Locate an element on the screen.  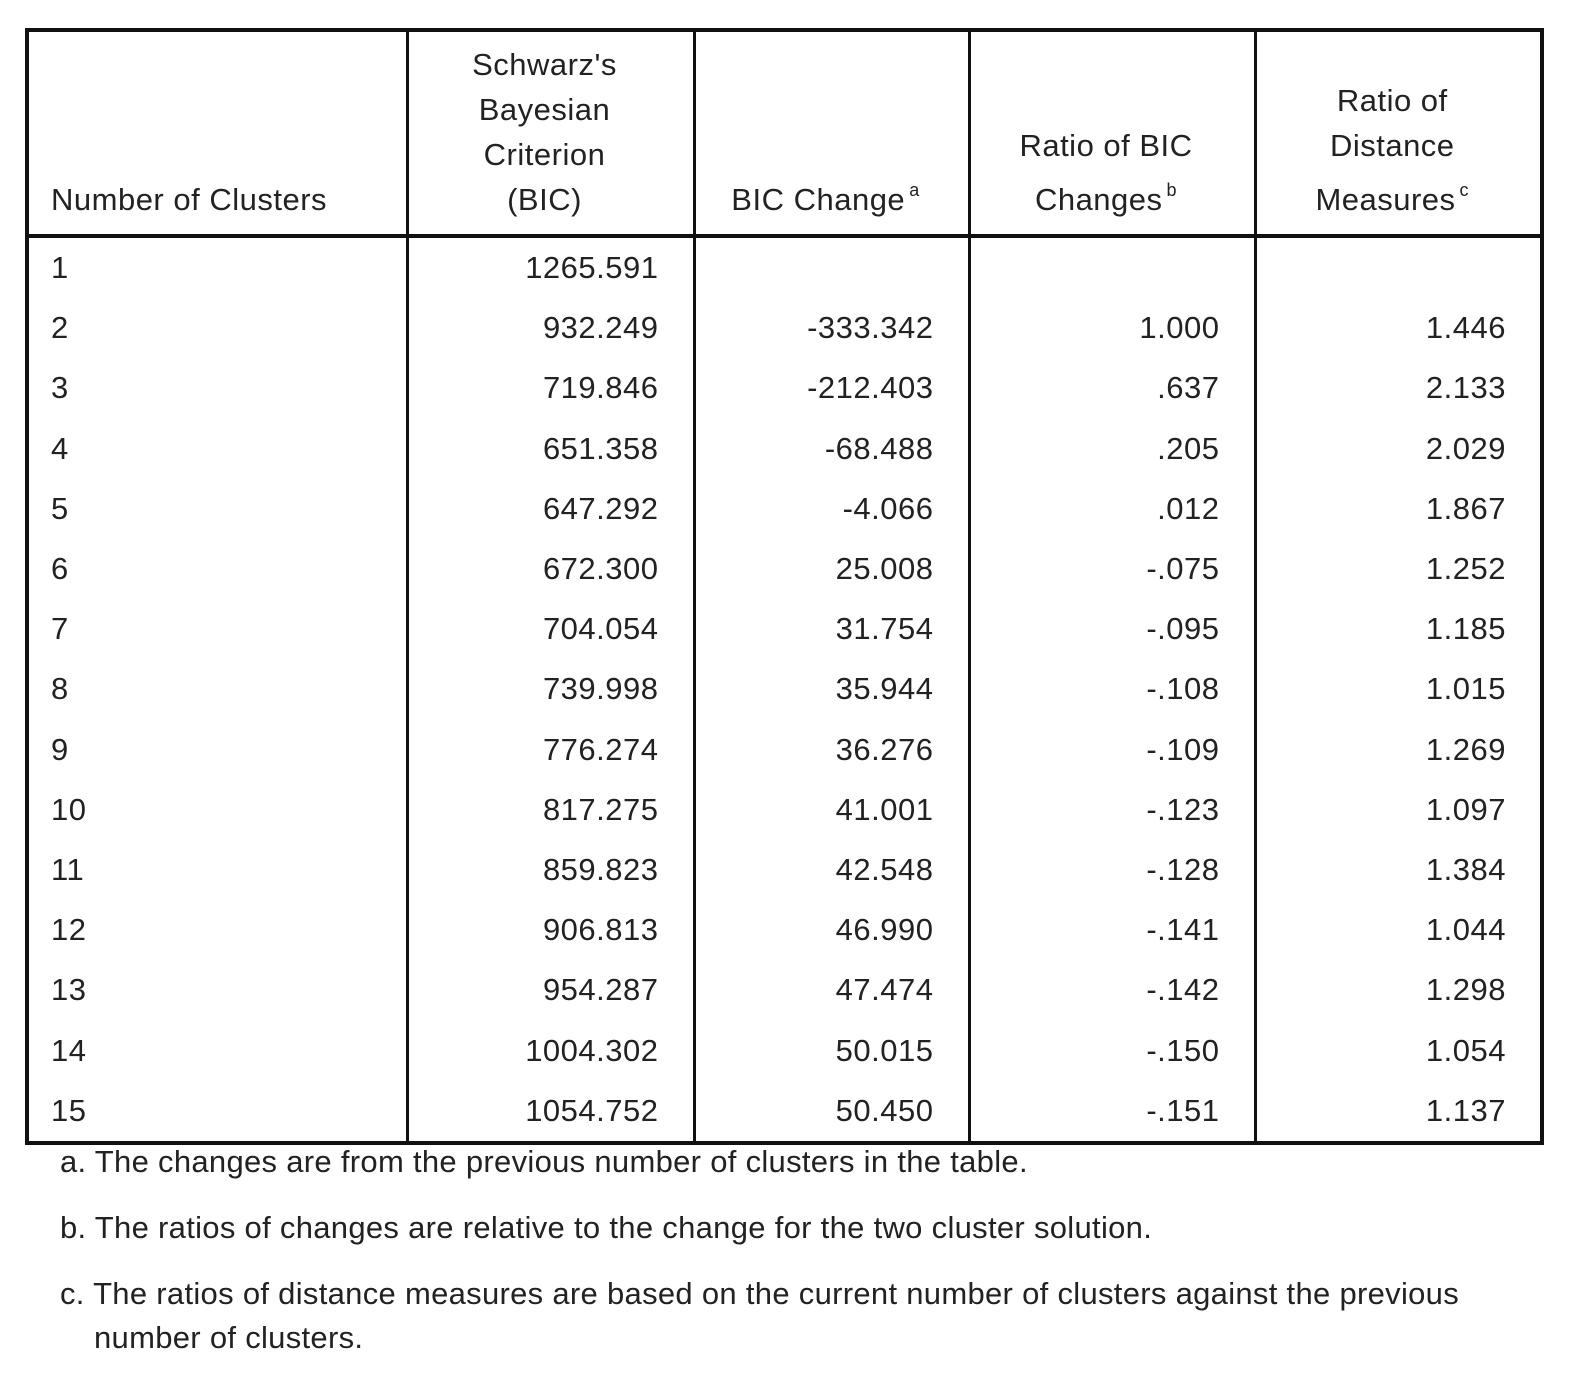
row-label: 12 is located at coordinates (216, 930).